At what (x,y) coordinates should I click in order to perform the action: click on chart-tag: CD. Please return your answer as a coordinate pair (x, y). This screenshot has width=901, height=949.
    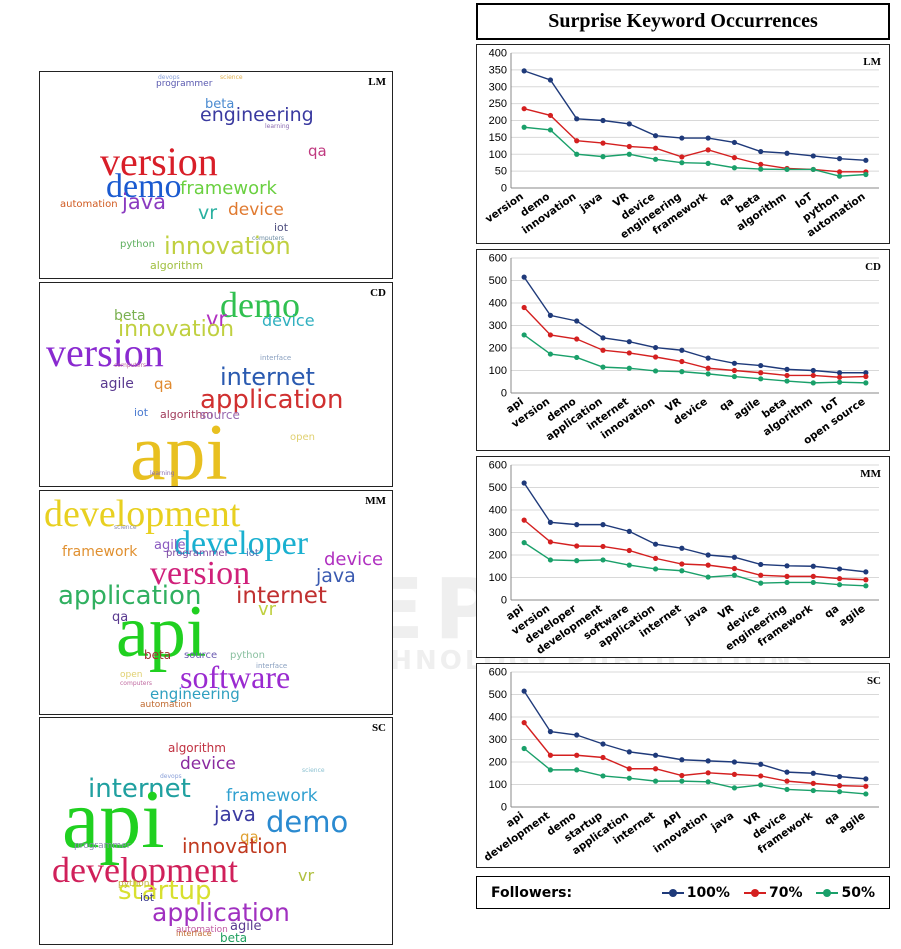
    Looking at the image, I should click on (873, 267).